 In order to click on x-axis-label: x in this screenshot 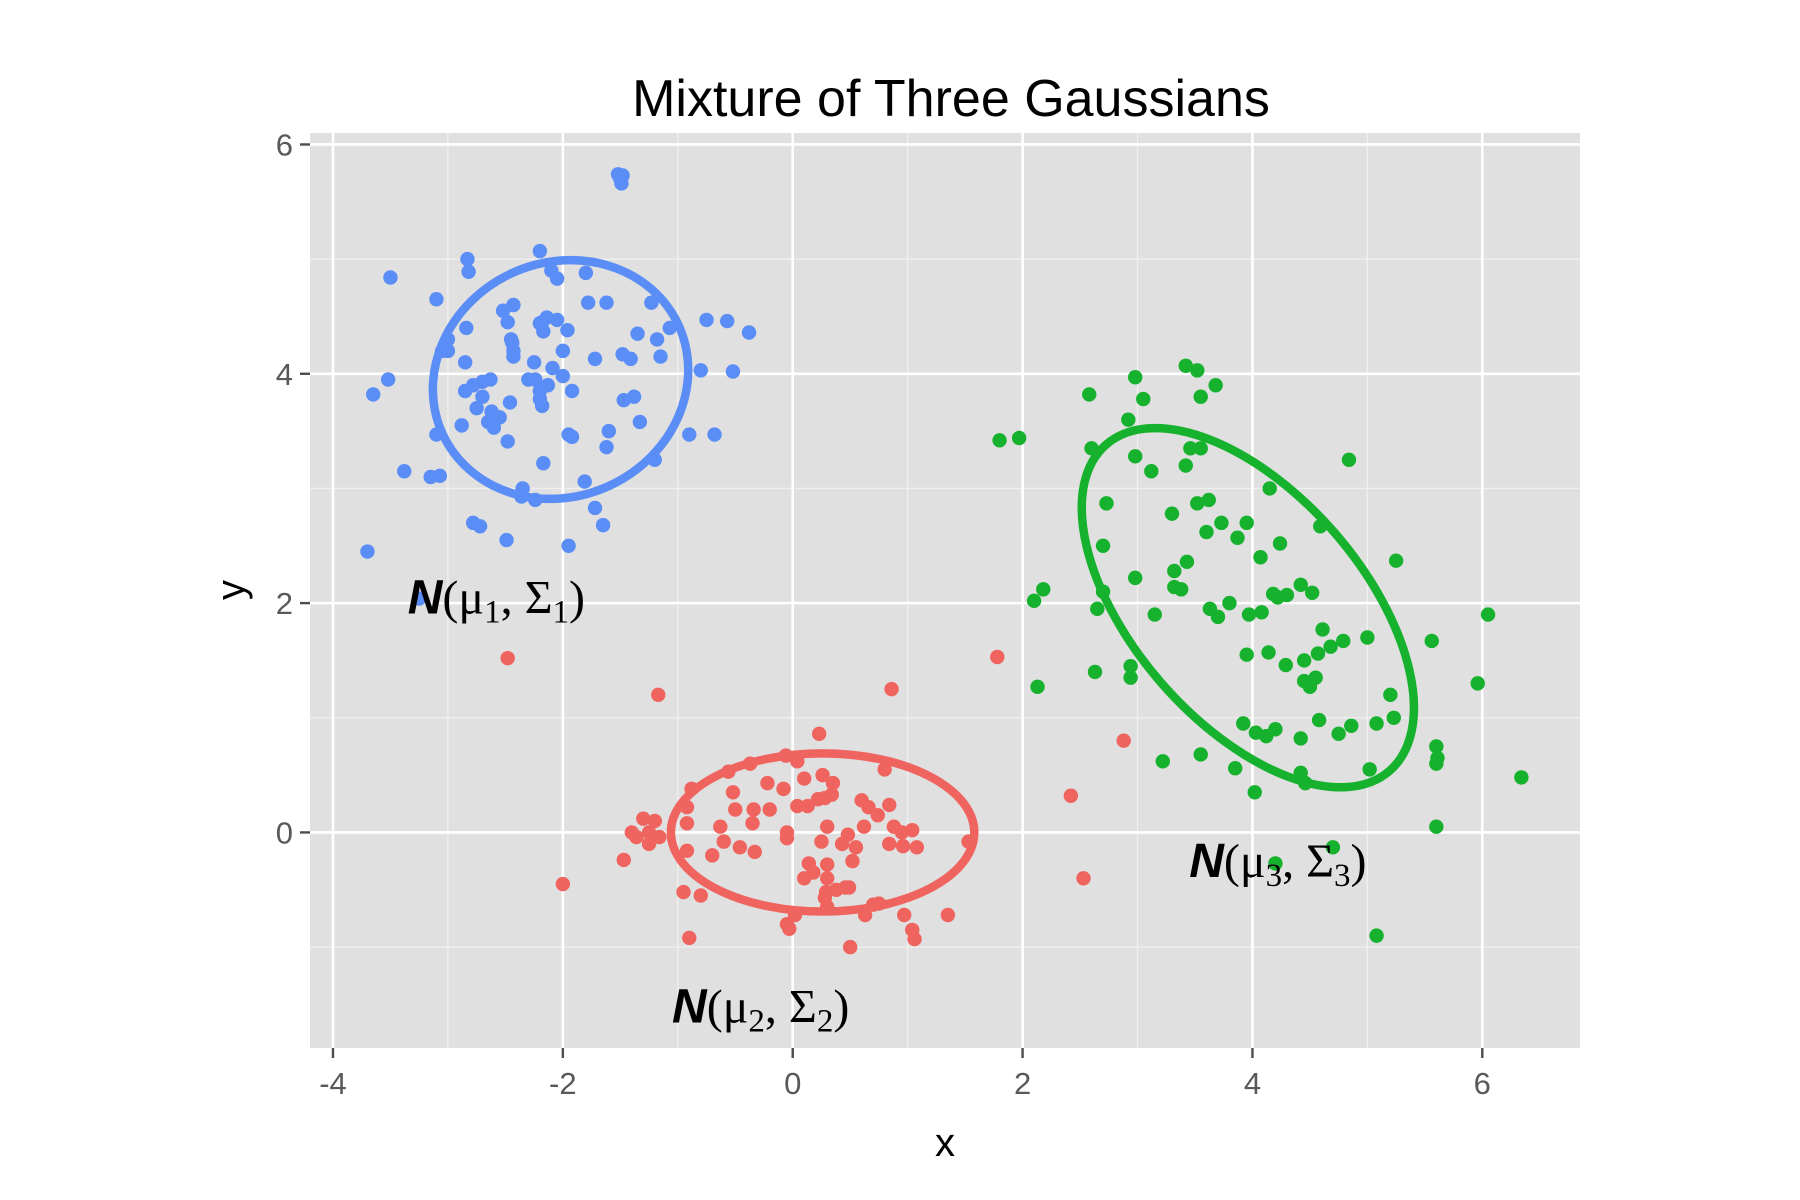, I will do `click(945, 1143)`.